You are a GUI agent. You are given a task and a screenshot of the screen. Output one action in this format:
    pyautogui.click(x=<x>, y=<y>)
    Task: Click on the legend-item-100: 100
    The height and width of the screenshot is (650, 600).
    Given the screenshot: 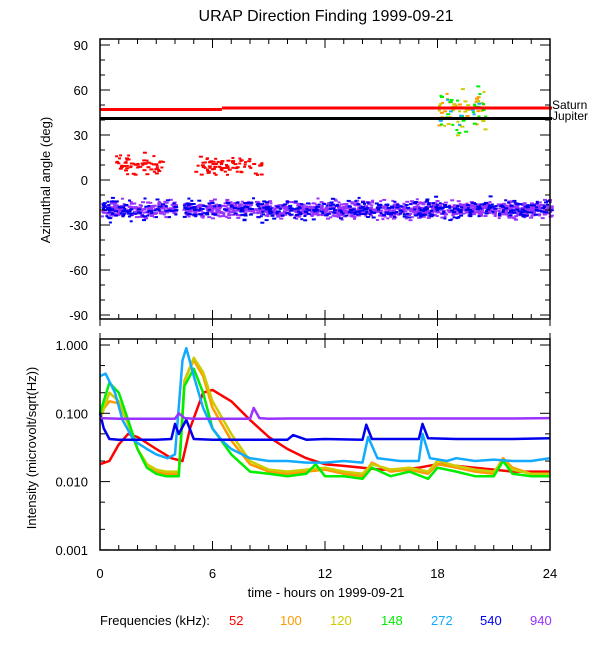 What is the action you would take?
    pyautogui.click(x=291, y=620)
    